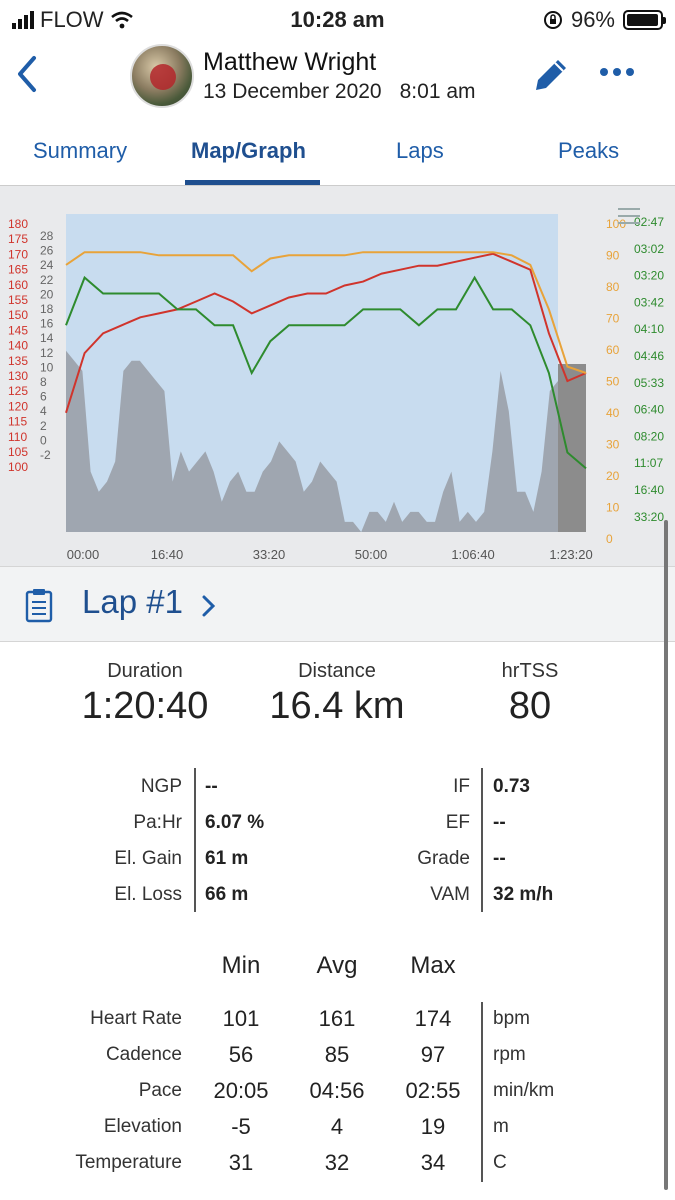  Describe the element at coordinates (433, 1054) in the screenshot. I see `stat-max: 97` at that location.